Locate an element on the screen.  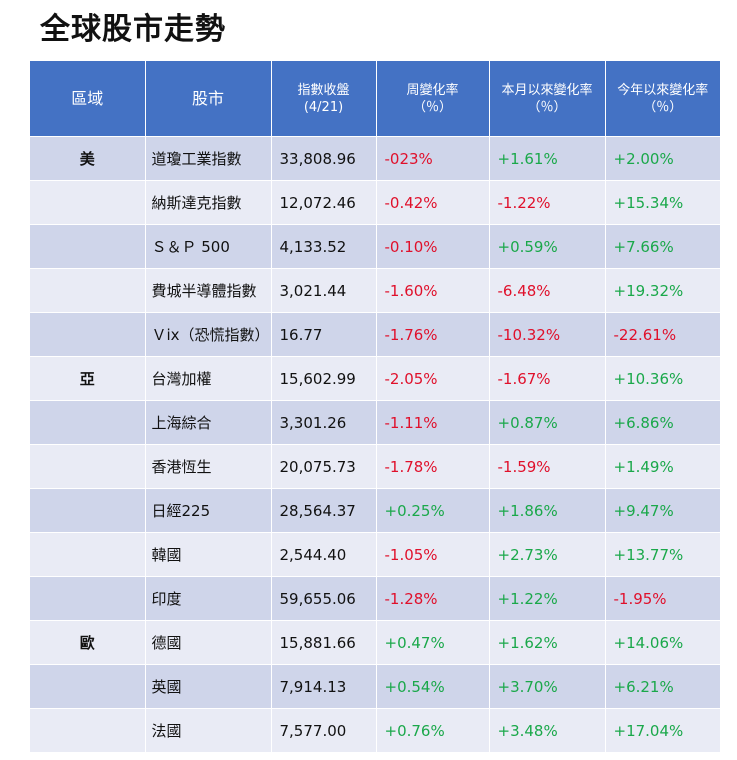
index-close-cell: 3,021.44 is located at coordinates (324, 290).